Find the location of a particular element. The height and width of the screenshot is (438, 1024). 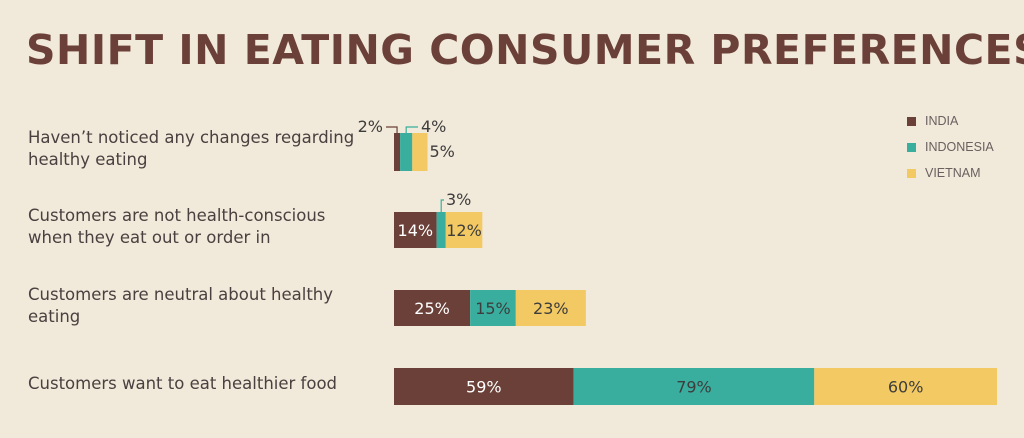

category-label: Customers want to eat healthier food is located at coordinates (183, 383).